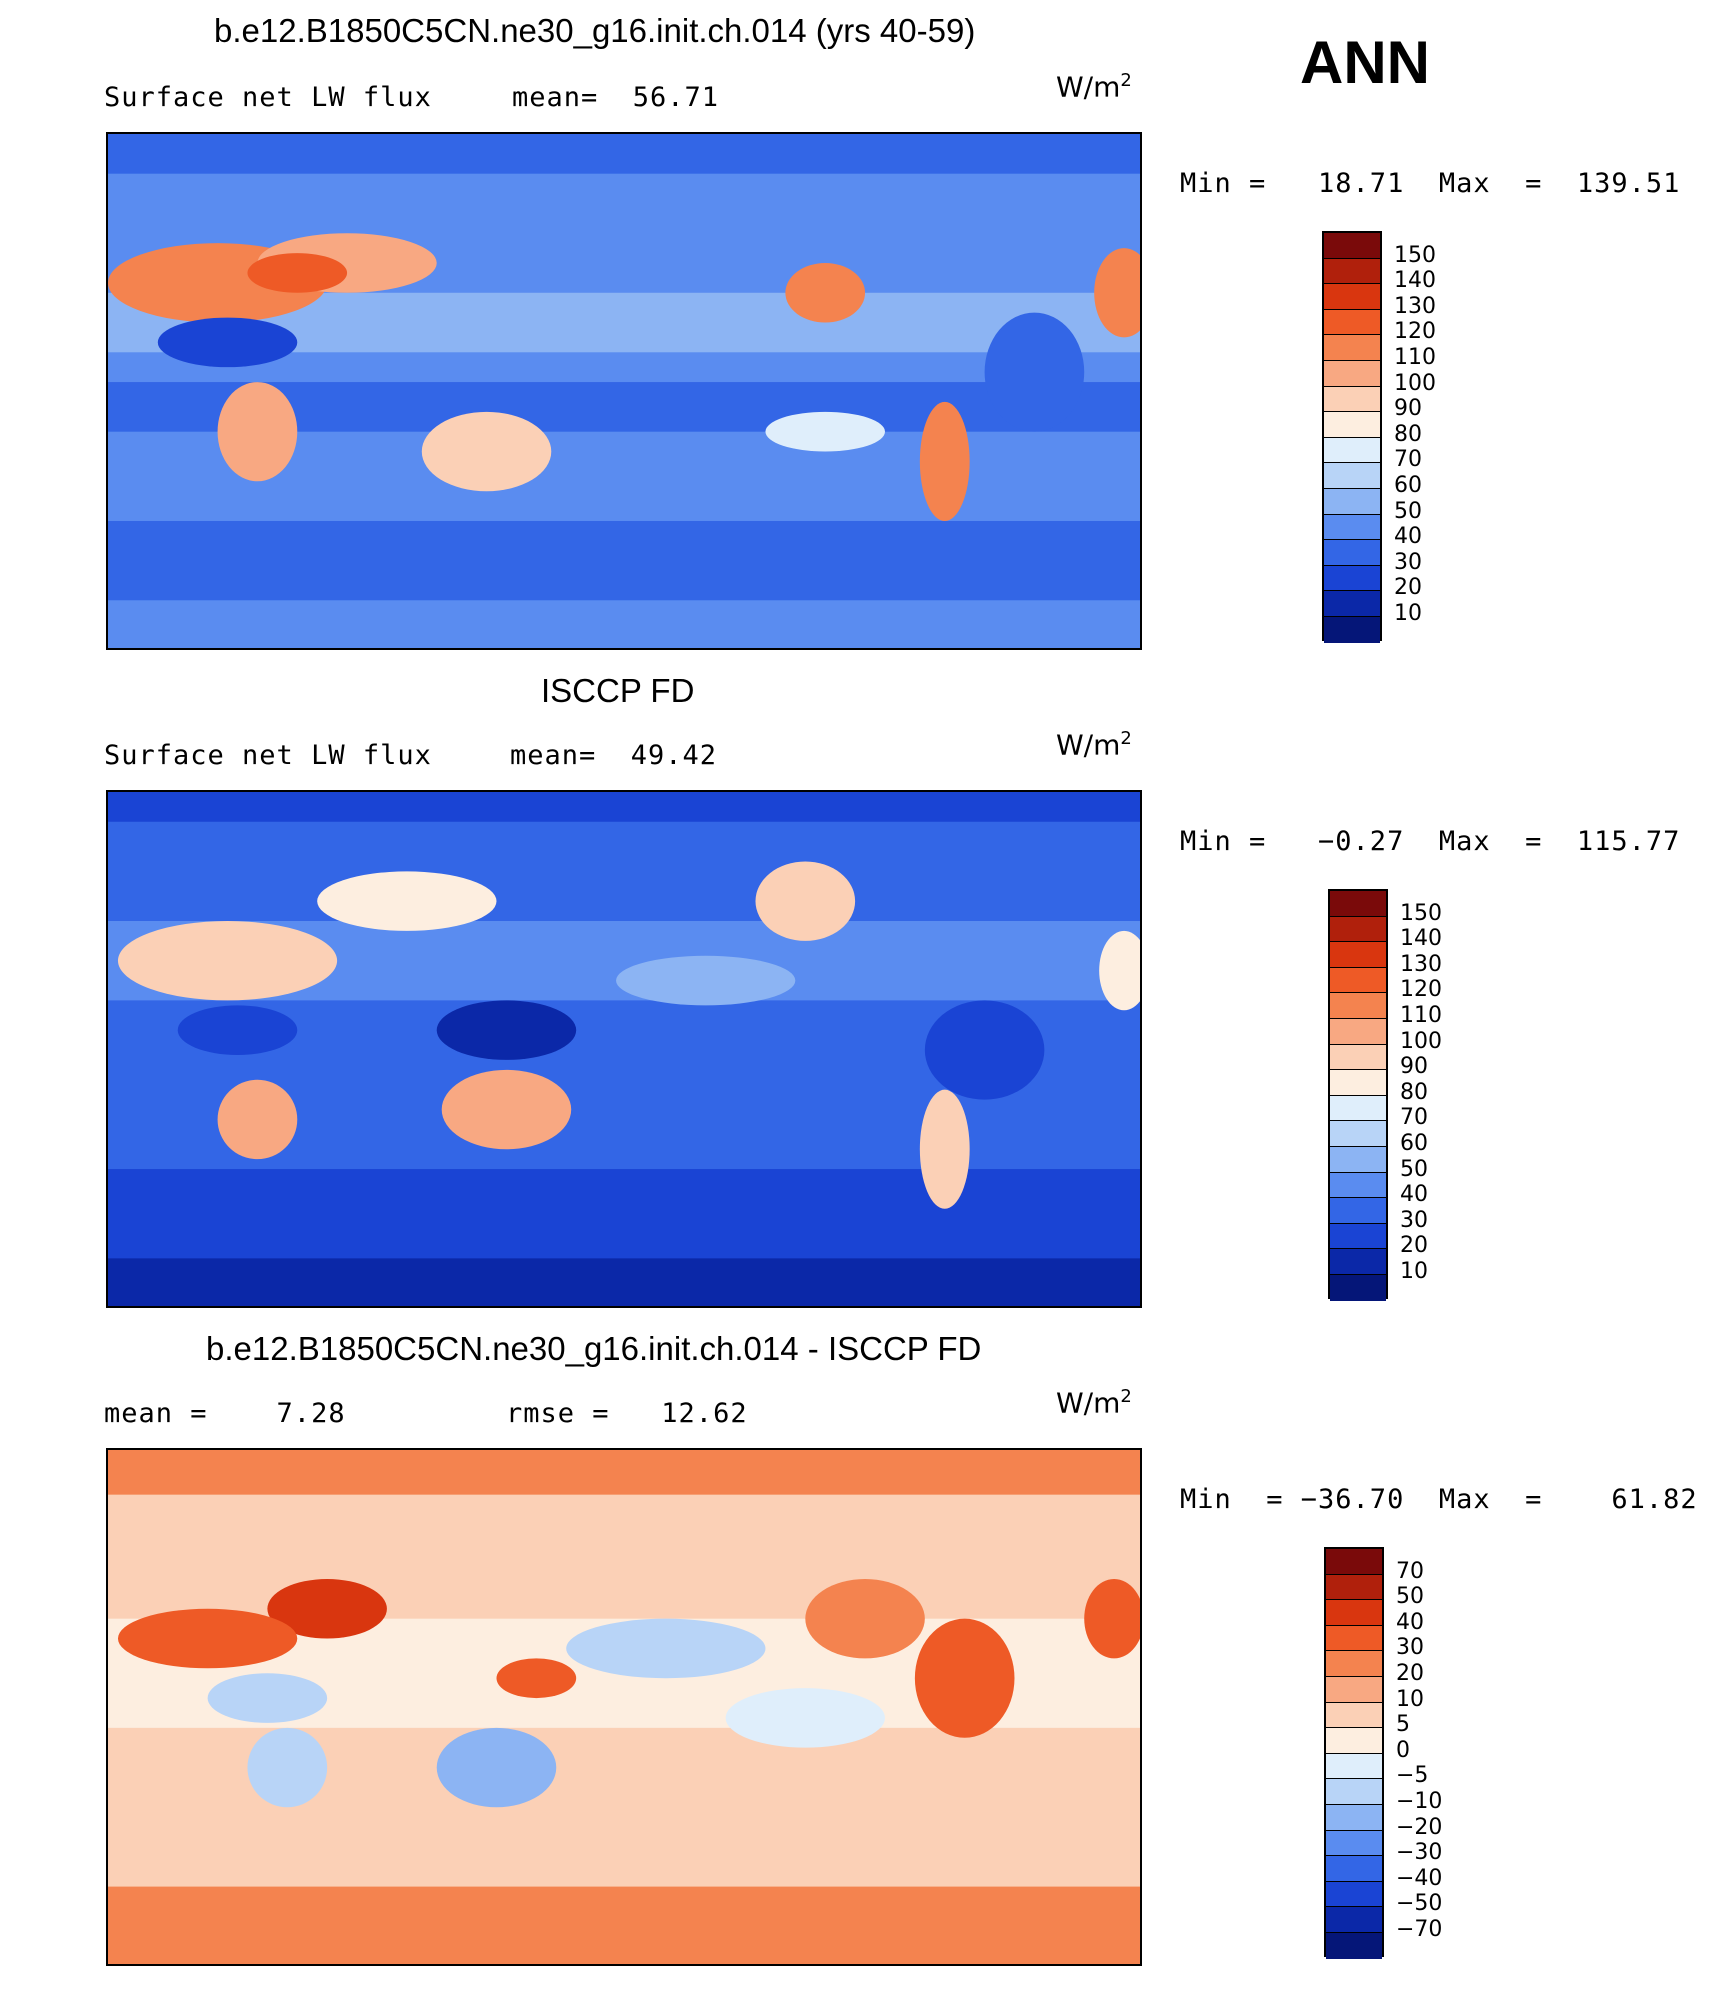 This screenshot has height=1991, width=1710. I want to click on colorbar-tick-label: 0, so click(1403, 1750).